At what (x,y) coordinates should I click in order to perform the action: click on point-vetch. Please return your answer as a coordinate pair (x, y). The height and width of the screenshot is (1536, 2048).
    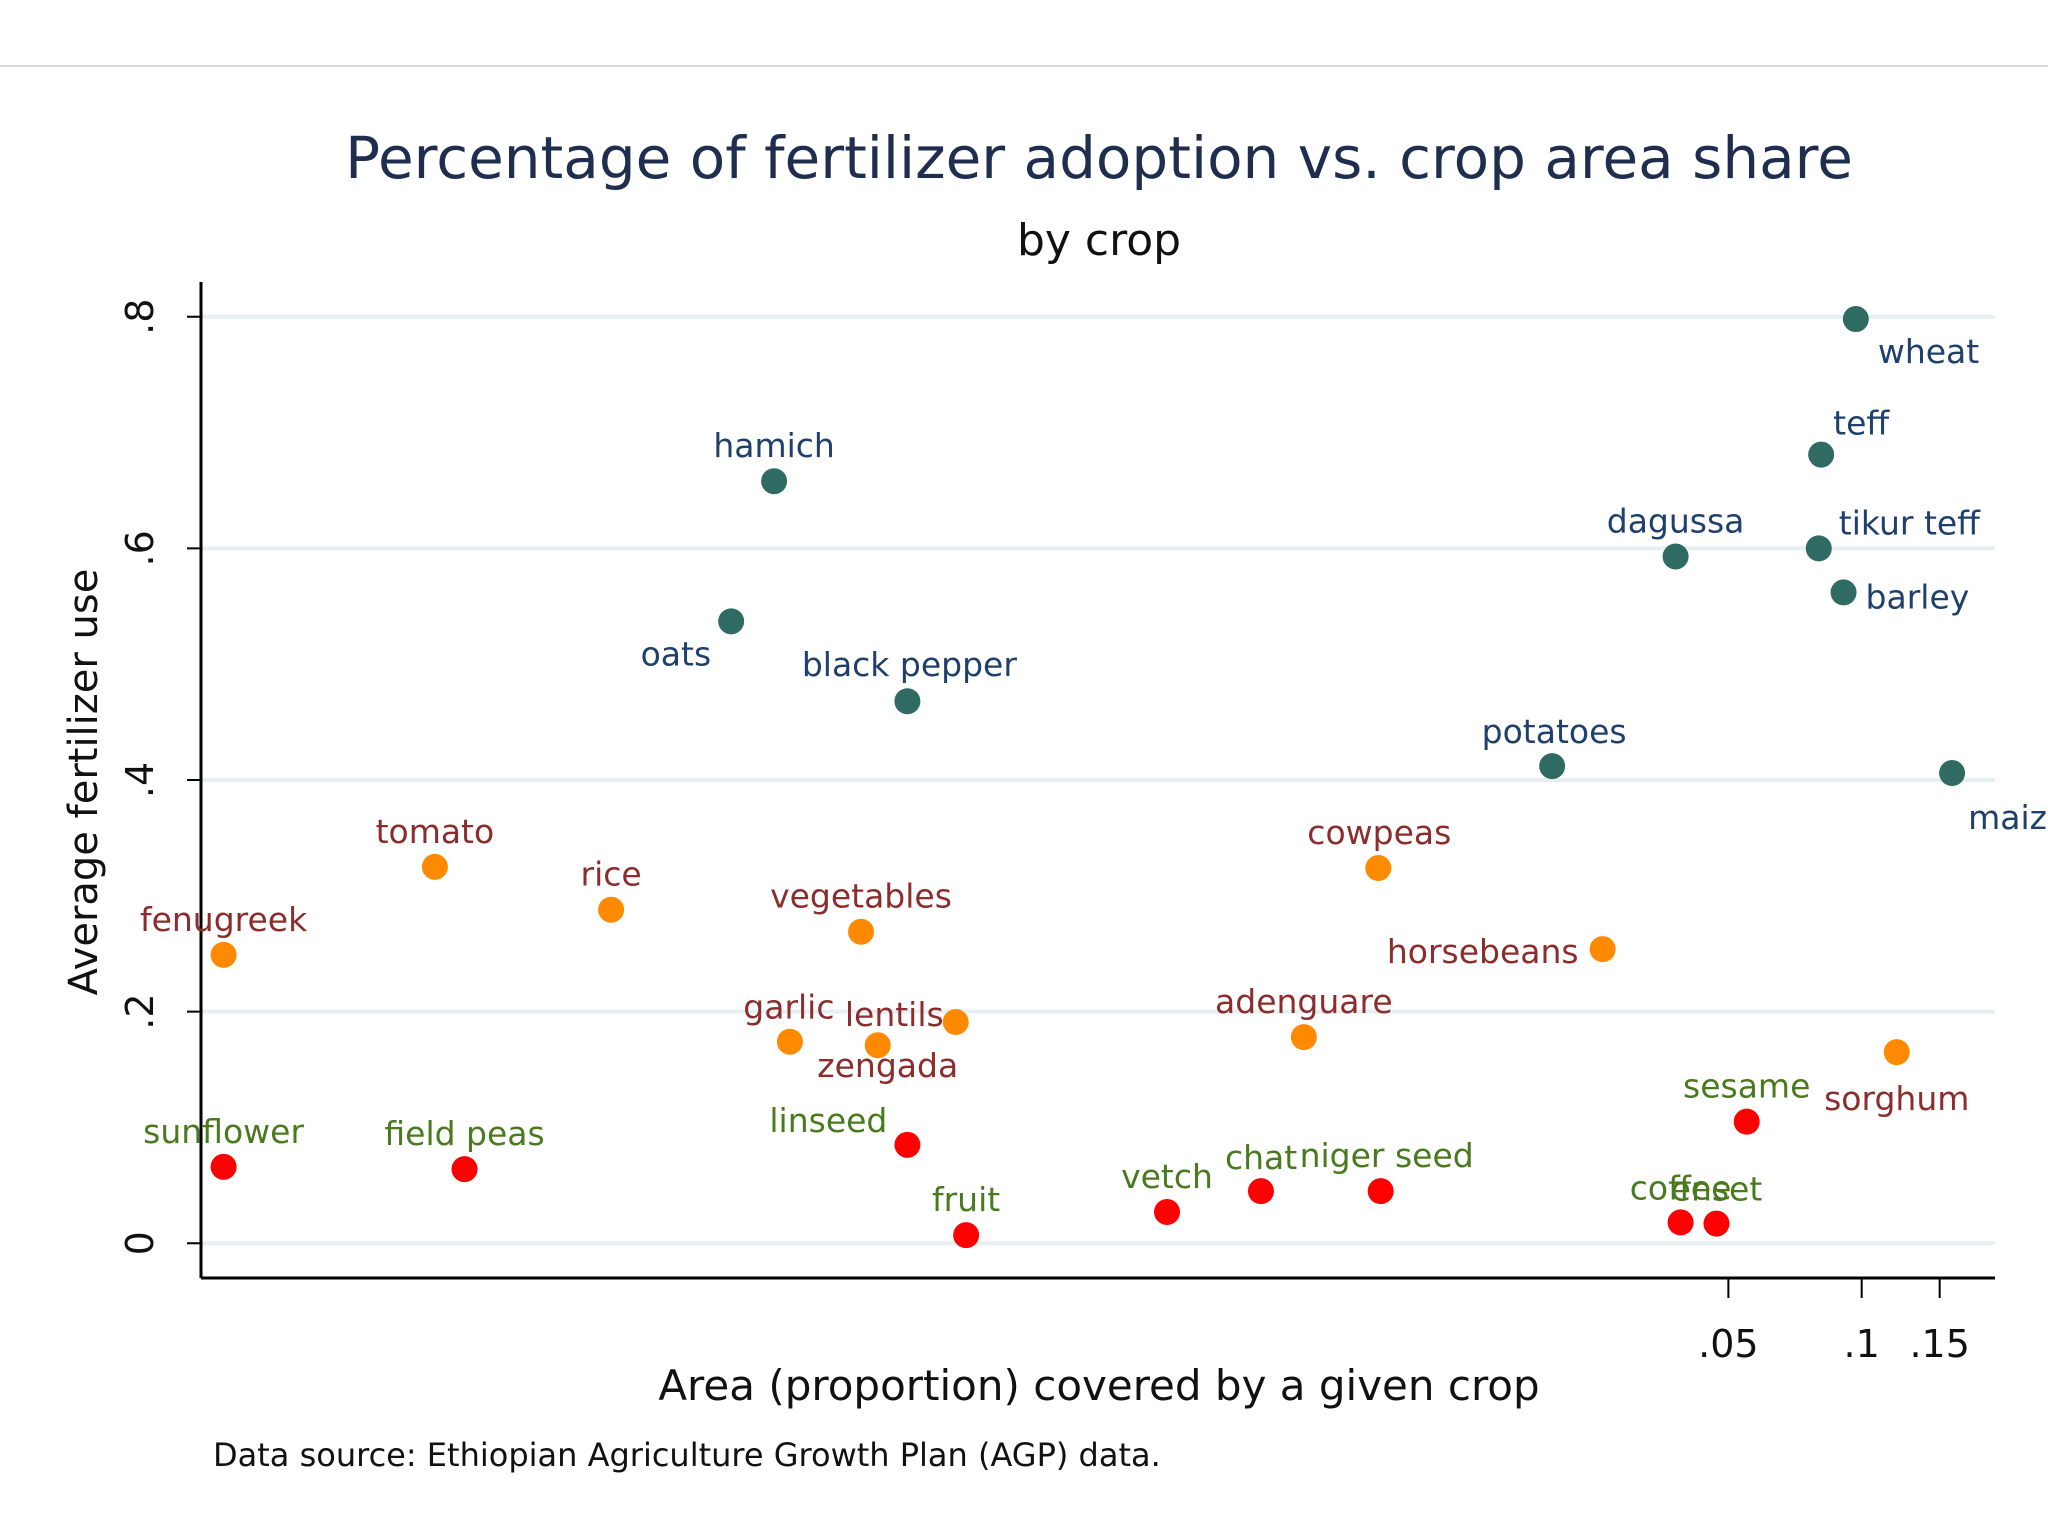
    Looking at the image, I should click on (1167, 1211).